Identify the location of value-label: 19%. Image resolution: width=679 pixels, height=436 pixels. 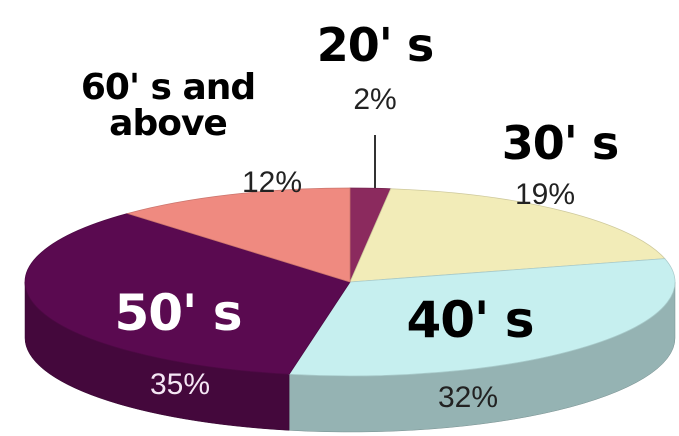
(545, 194).